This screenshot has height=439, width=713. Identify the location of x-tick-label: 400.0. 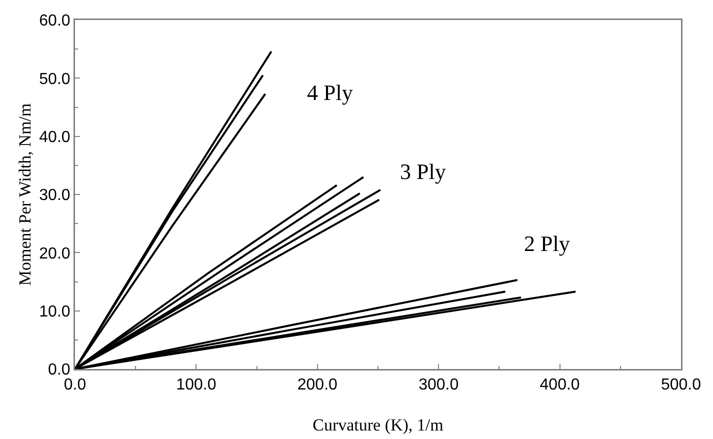
(560, 385).